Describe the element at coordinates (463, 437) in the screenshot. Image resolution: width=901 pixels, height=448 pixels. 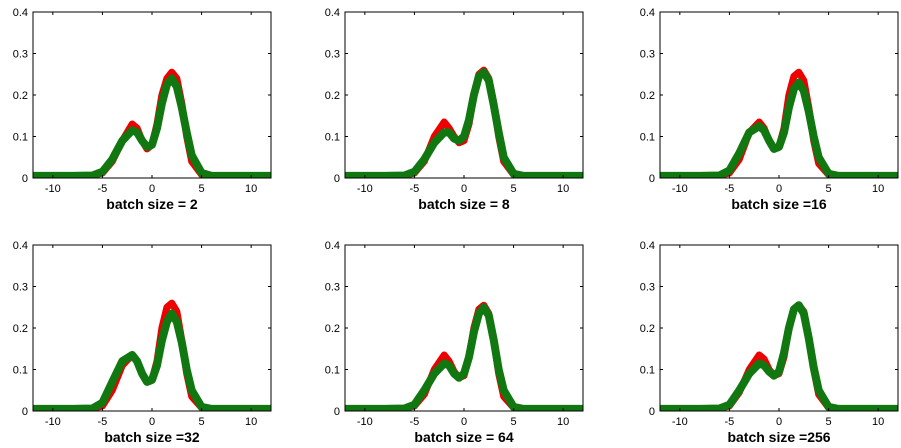
I see `subplot-caption: batch size = 64` at that location.